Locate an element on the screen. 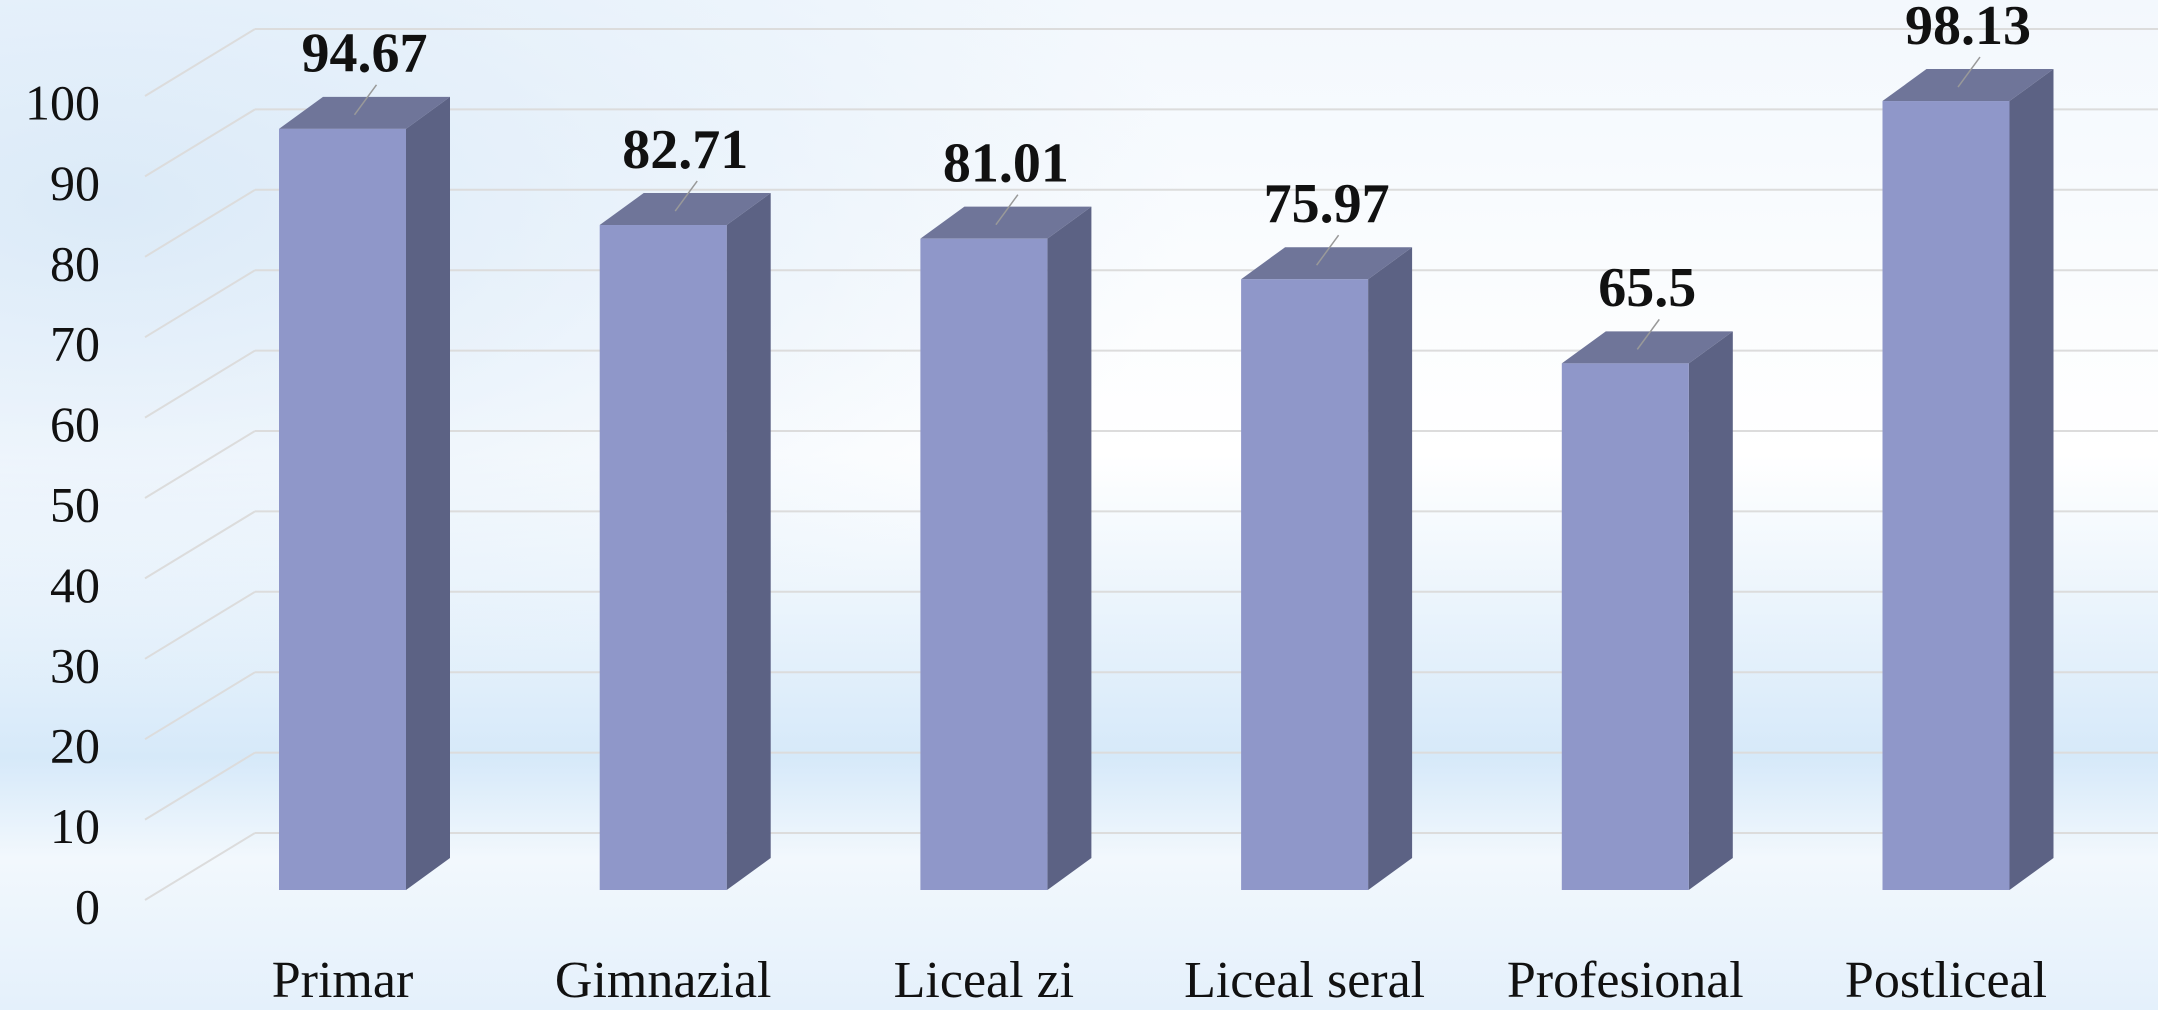 Image resolution: width=2158 pixels, height=1010 pixels. x-tick-label: Primar is located at coordinates (343, 980).